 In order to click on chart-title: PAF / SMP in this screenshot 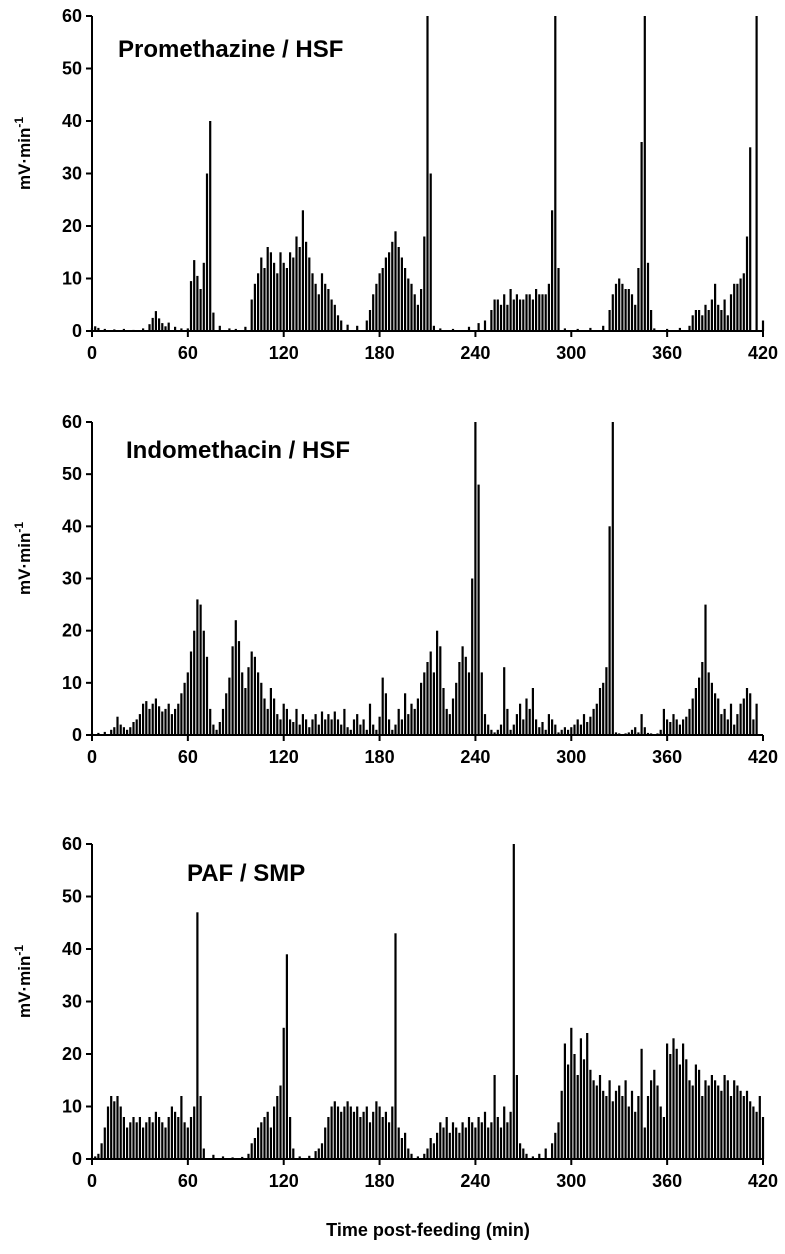, I will do `click(246, 873)`.